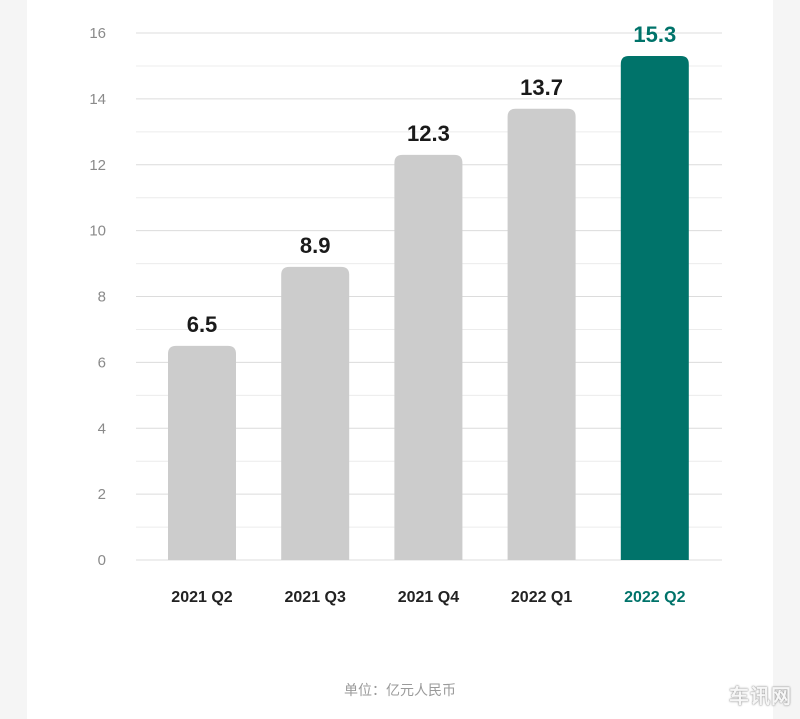 The image size is (800, 719). What do you see at coordinates (102, 362) in the screenshot?
I see `y-tick-label: 6` at bounding box center [102, 362].